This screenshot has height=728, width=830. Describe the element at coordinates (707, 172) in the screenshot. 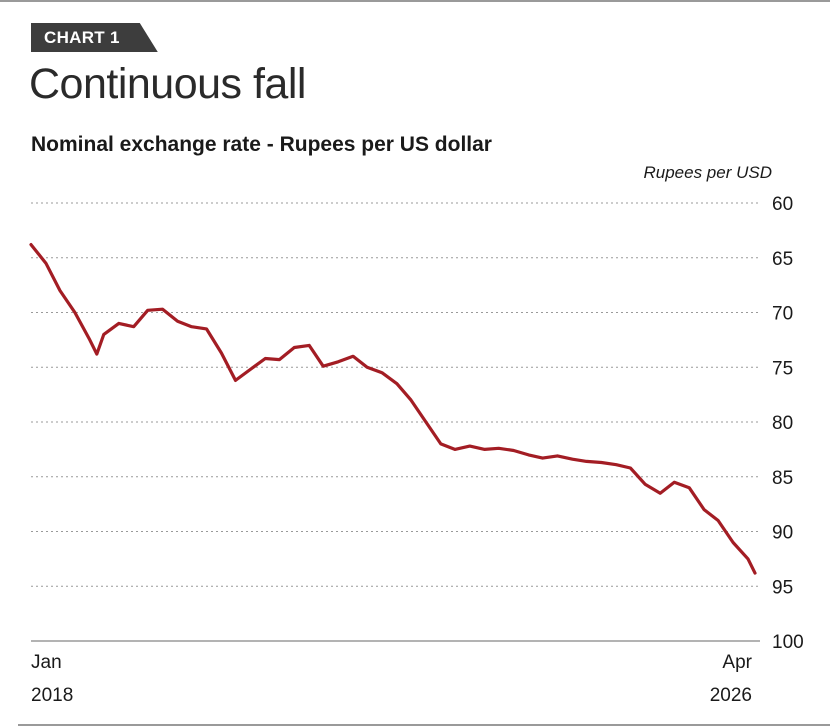

I see `y-axis-unit-label: Rupees per USD` at that location.